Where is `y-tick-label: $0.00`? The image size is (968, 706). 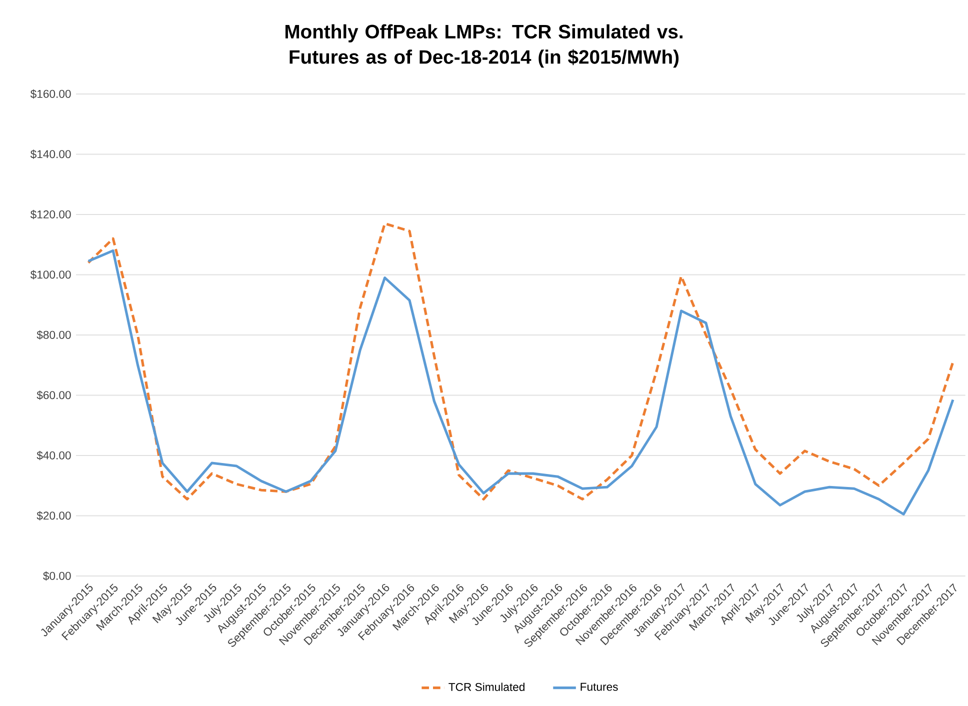
y-tick-label: $0.00 is located at coordinates (57, 576).